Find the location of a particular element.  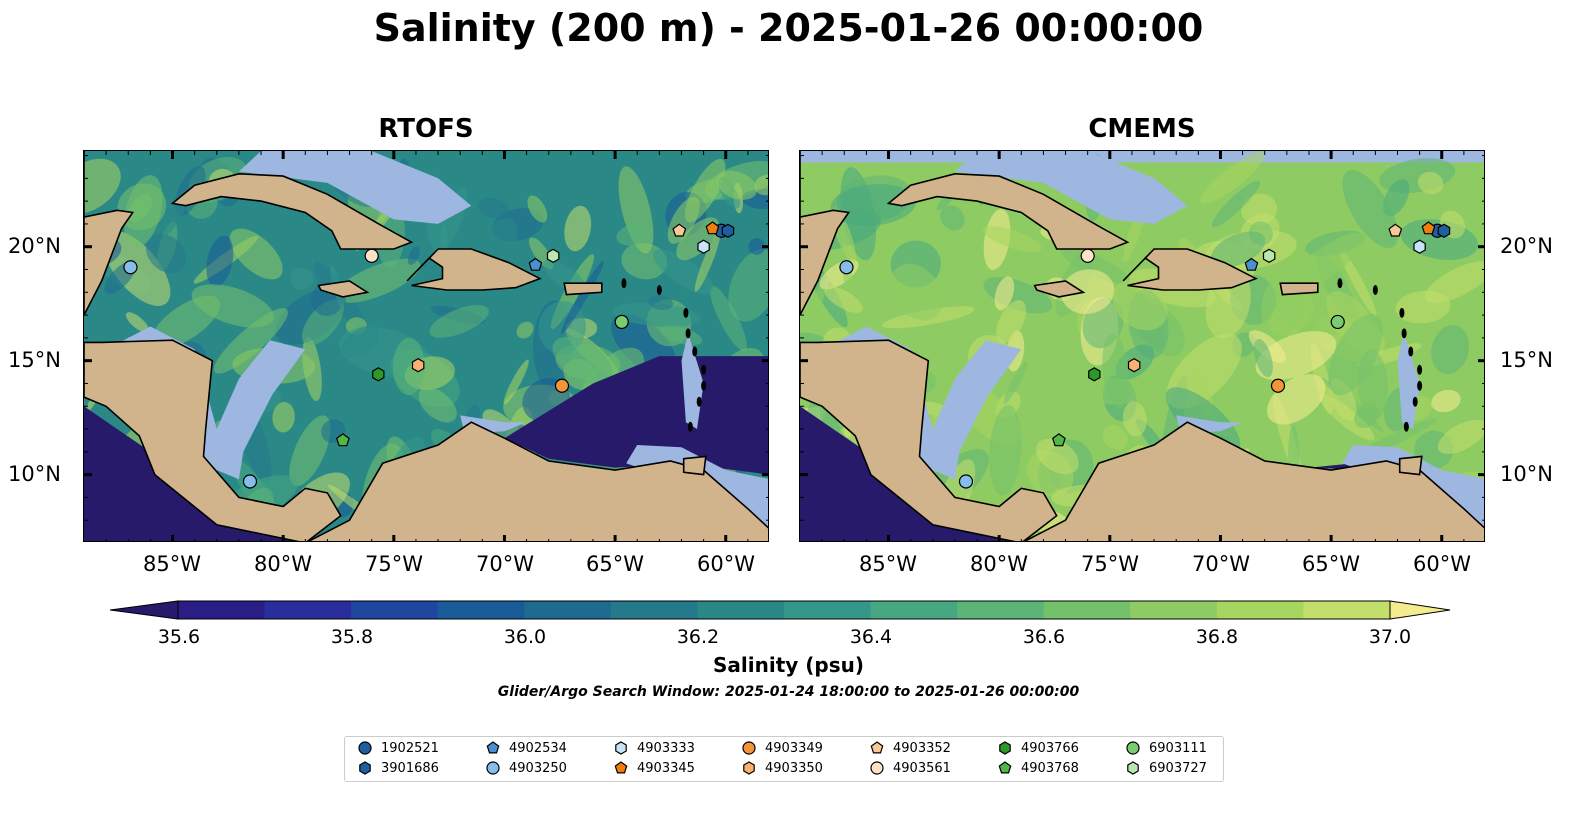

low-salinity-region is located at coordinates (190, 473).